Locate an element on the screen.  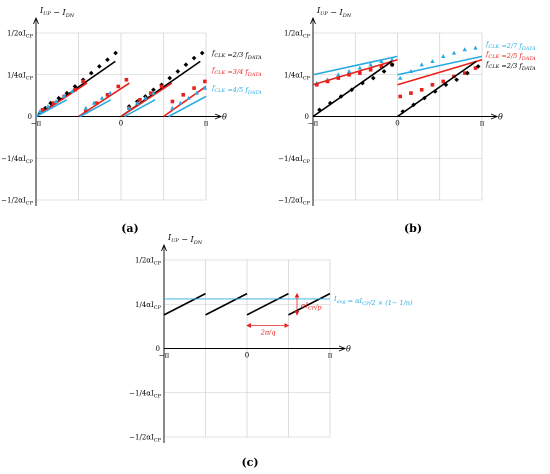
legend-entry: fCLK =2/5 fDATA is located at coordinates (510, 56).